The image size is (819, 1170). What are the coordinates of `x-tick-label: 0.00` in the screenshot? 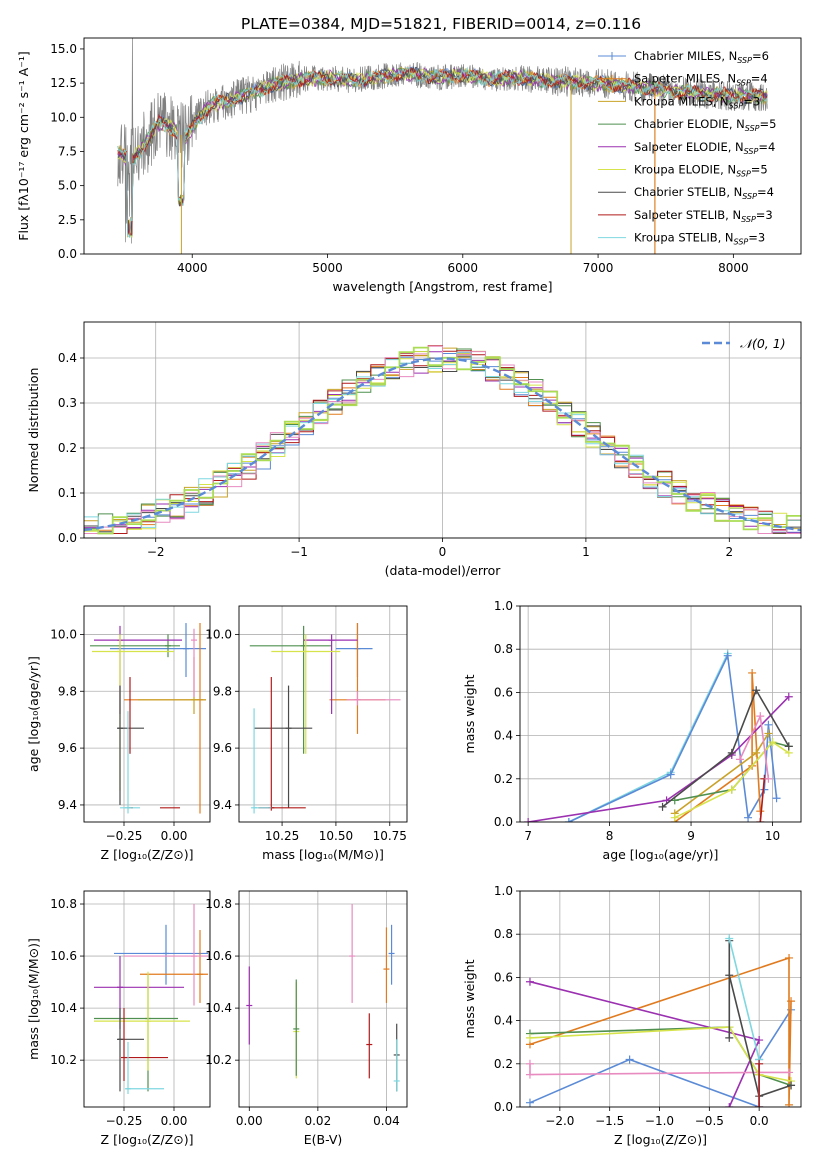 It's located at (174, 836).